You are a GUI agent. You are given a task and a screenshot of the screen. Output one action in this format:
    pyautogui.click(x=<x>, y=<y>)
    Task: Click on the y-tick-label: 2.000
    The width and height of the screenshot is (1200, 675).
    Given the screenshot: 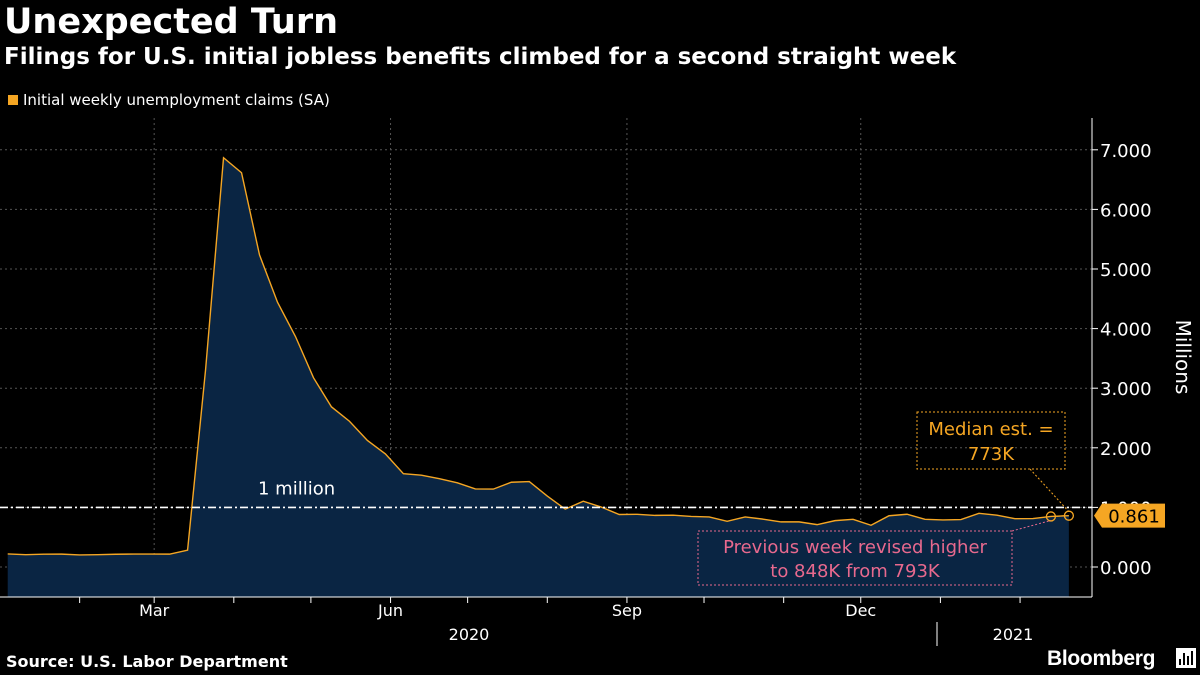 What is the action you would take?
    pyautogui.click(x=1126, y=449)
    